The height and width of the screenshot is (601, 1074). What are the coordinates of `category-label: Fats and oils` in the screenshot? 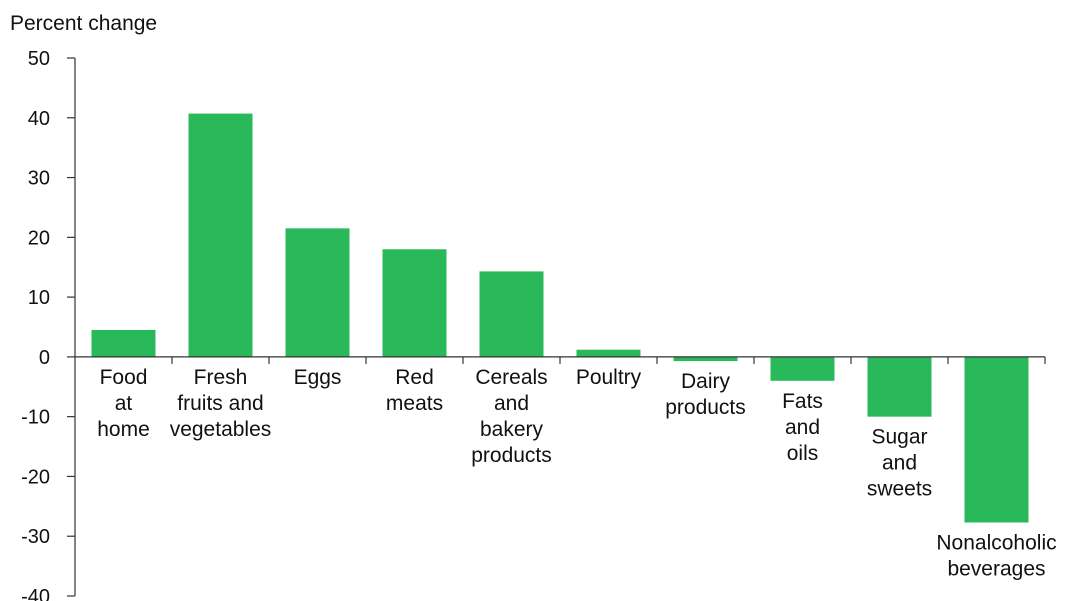 It's located at (802, 427).